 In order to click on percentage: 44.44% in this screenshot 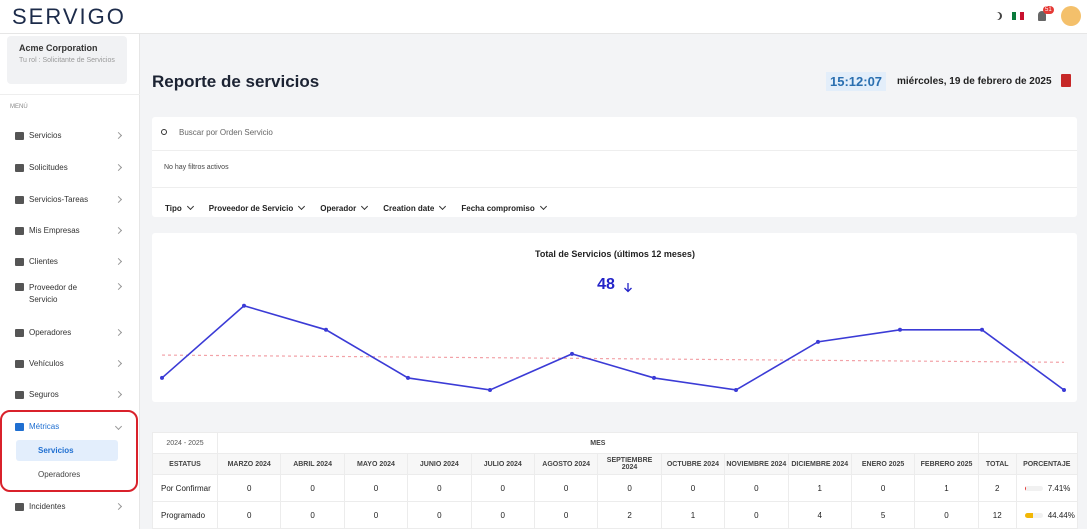, I will do `click(1046, 515)`.